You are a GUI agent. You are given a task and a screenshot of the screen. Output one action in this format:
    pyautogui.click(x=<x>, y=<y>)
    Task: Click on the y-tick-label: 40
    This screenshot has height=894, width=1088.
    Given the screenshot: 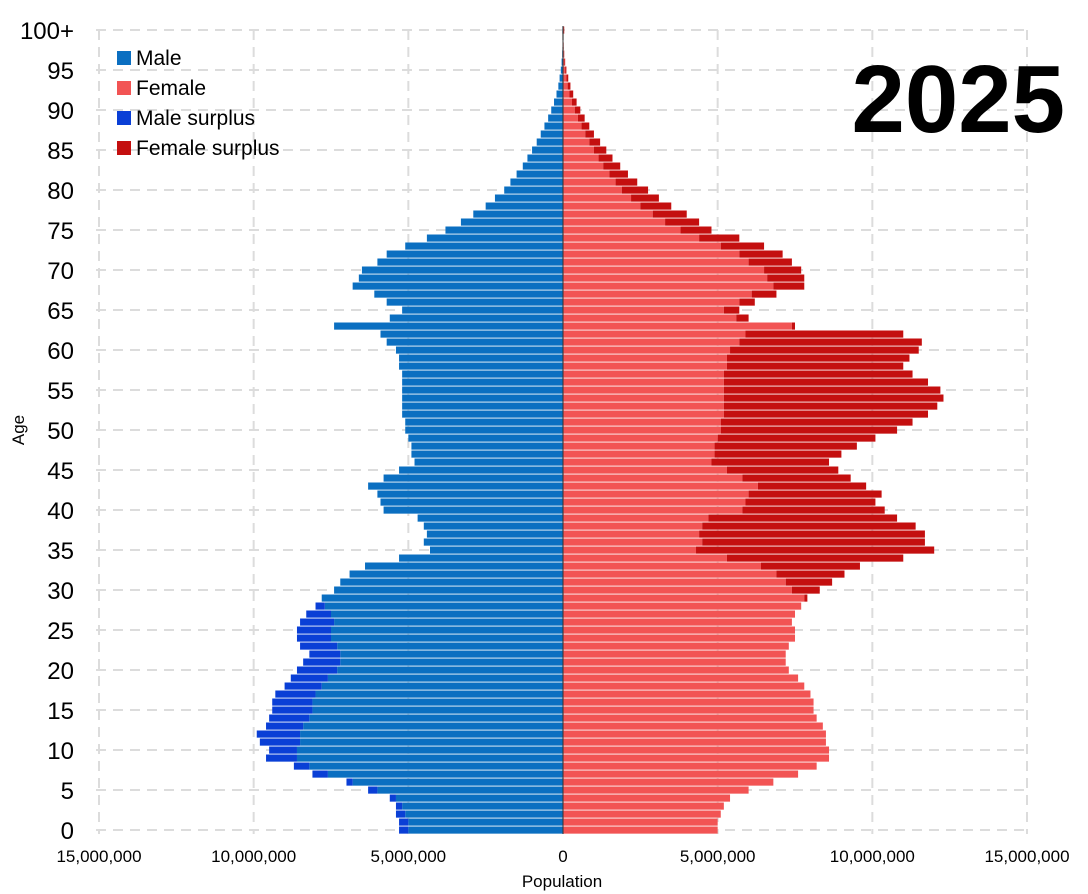 What is the action you would take?
    pyautogui.click(x=60, y=511)
    